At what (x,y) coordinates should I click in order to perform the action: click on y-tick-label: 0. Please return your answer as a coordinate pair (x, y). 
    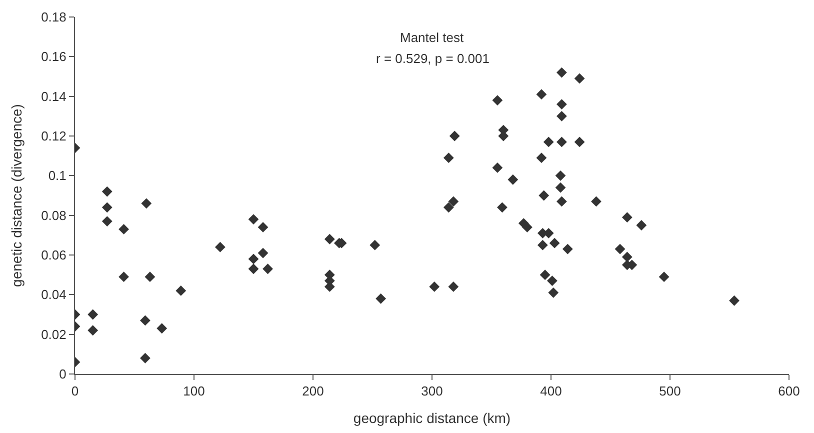
    Looking at the image, I should click on (62, 374).